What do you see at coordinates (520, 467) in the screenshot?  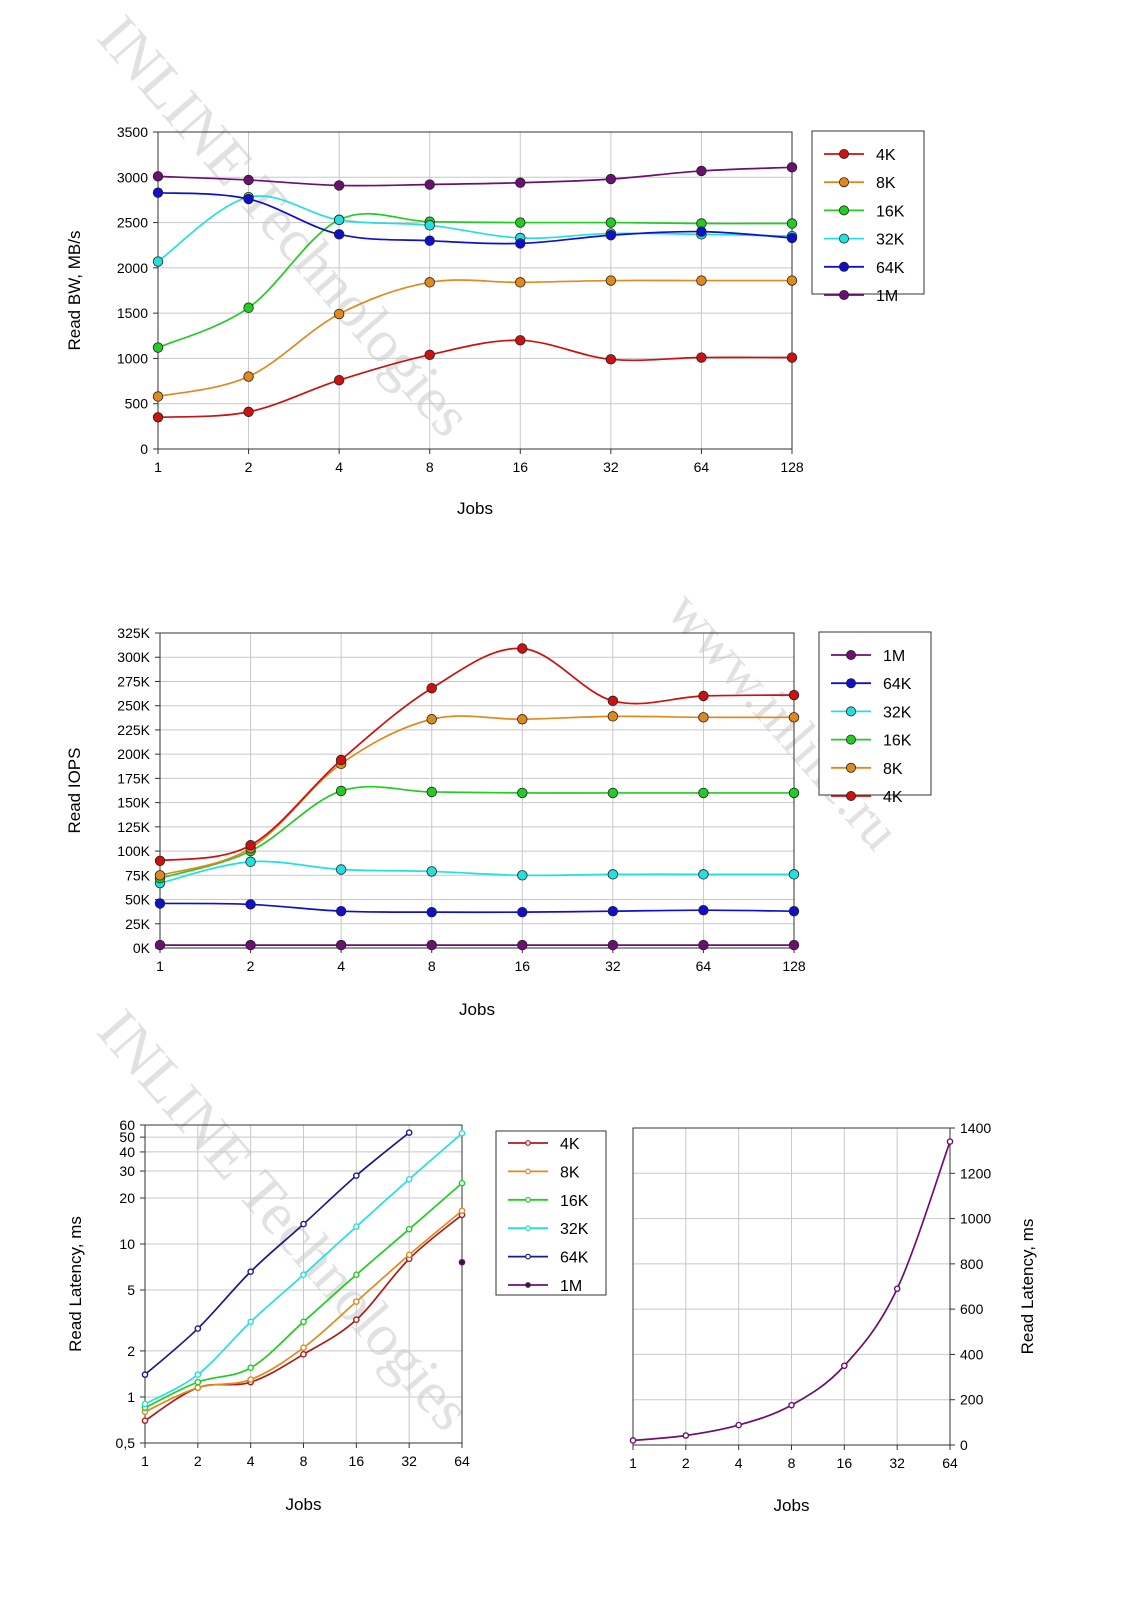 I see `x-tick-label: 16` at bounding box center [520, 467].